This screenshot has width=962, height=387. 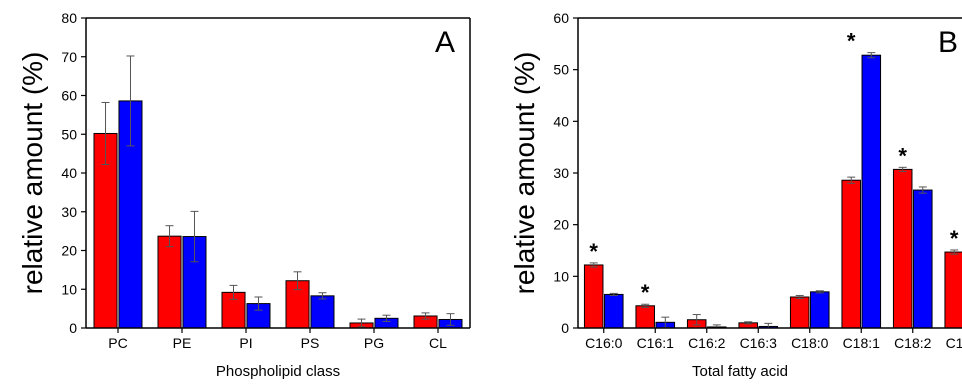 What do you see at coordinates (871, 191) in the screenshot?
I see `bar-c18-1-series2` at bounding box center [871, 191].